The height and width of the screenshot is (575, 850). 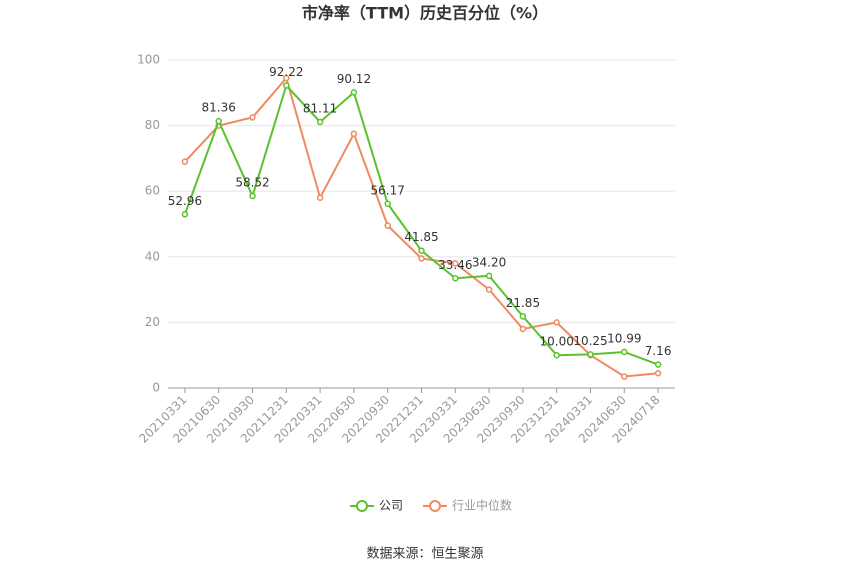 What do you see at coordinates (252, 183) in the screenshot?
I see `data-label: 58.52` at bounding box center [252, 183].